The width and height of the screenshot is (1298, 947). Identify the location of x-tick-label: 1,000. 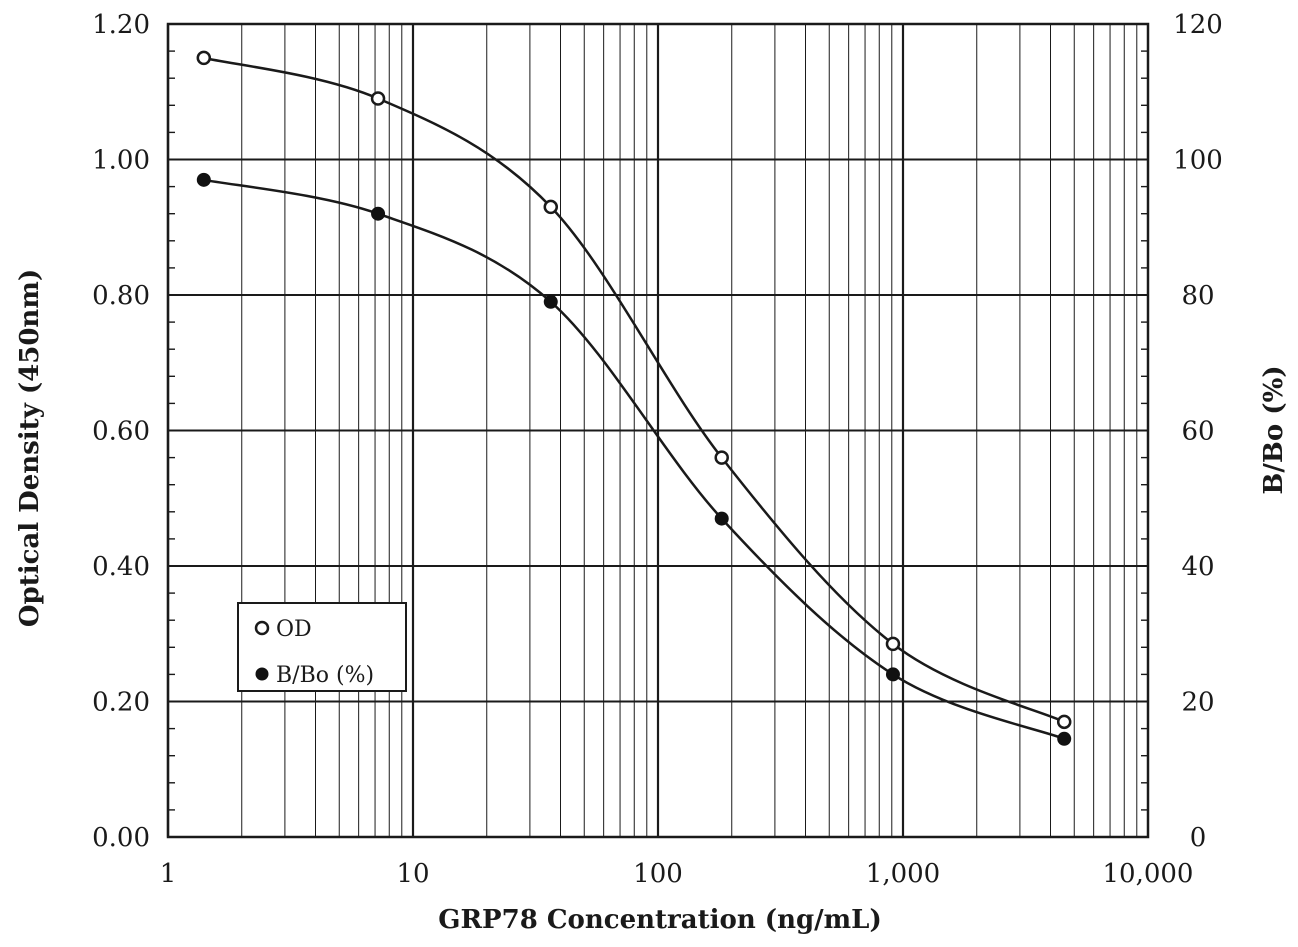
(903, 874).